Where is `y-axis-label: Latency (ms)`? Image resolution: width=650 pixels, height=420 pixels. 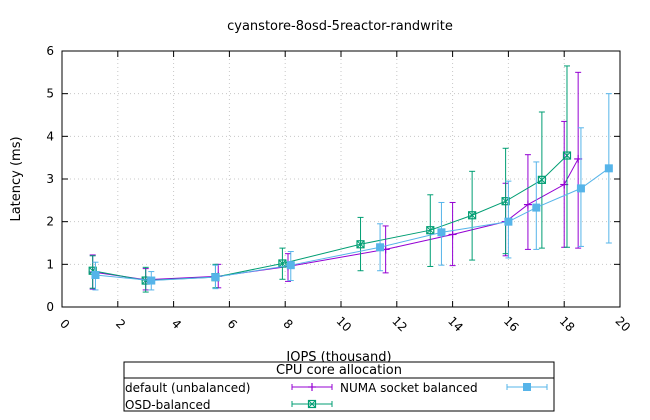 y-axis-label: Latency (ms) is located at coordinates (16, 178).